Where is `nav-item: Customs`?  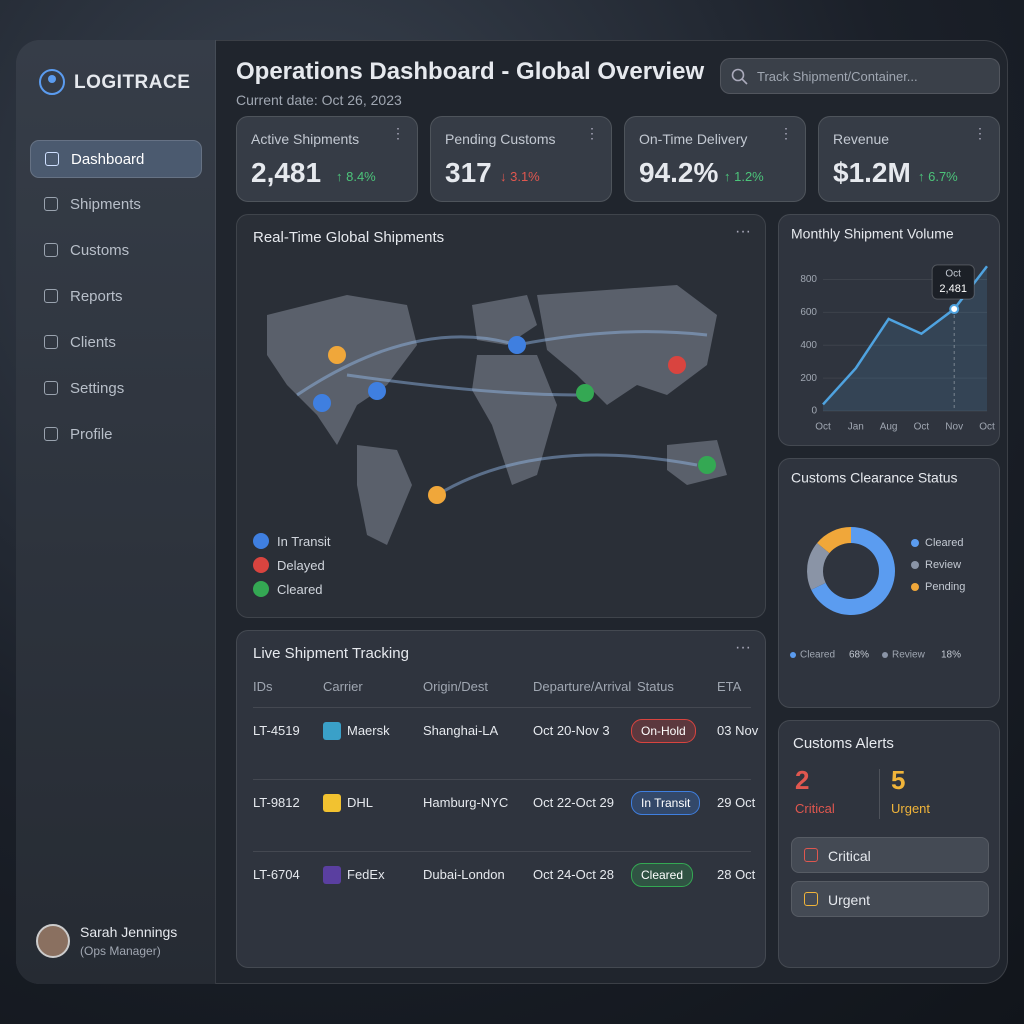
nav-item: Customs is located at coordinates (116, 251).